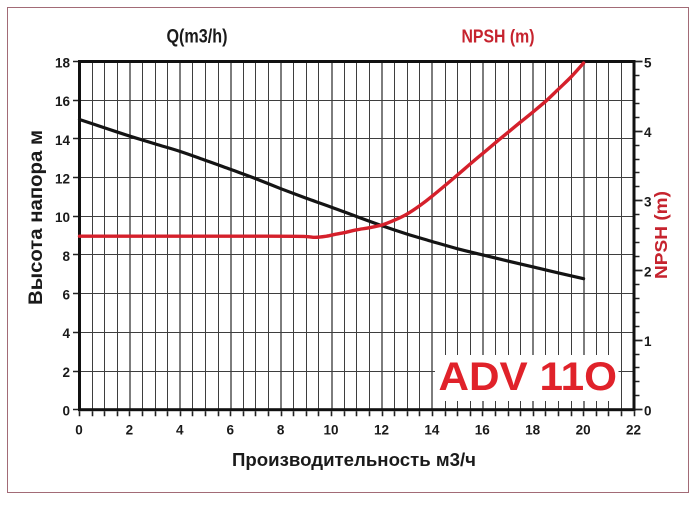 This screenshot has height=505, width=695. Describe the element at coordinates (197, 37) in the screenshot. I see `svg-text: Q(m3/h)` at that location.